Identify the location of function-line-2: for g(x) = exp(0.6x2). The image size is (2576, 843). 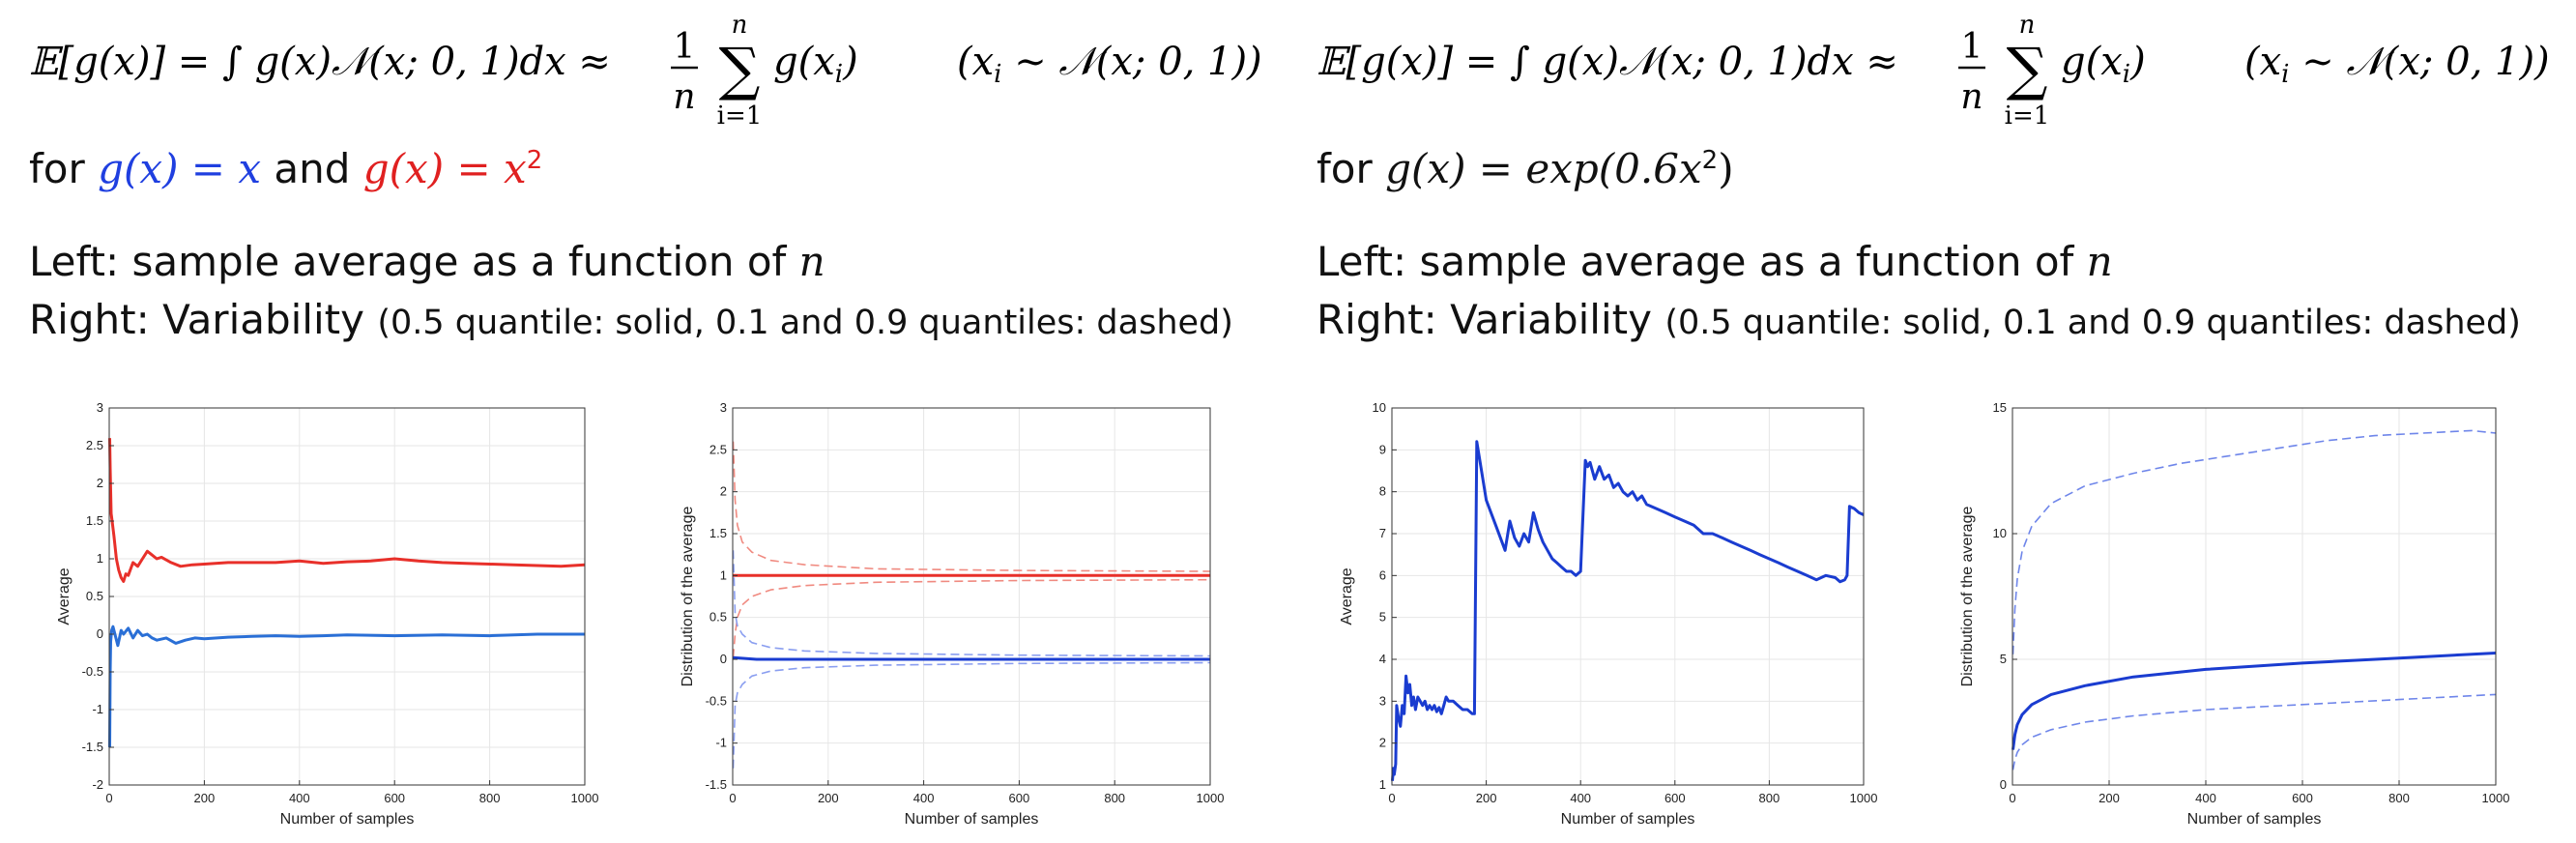
(1525, 168).